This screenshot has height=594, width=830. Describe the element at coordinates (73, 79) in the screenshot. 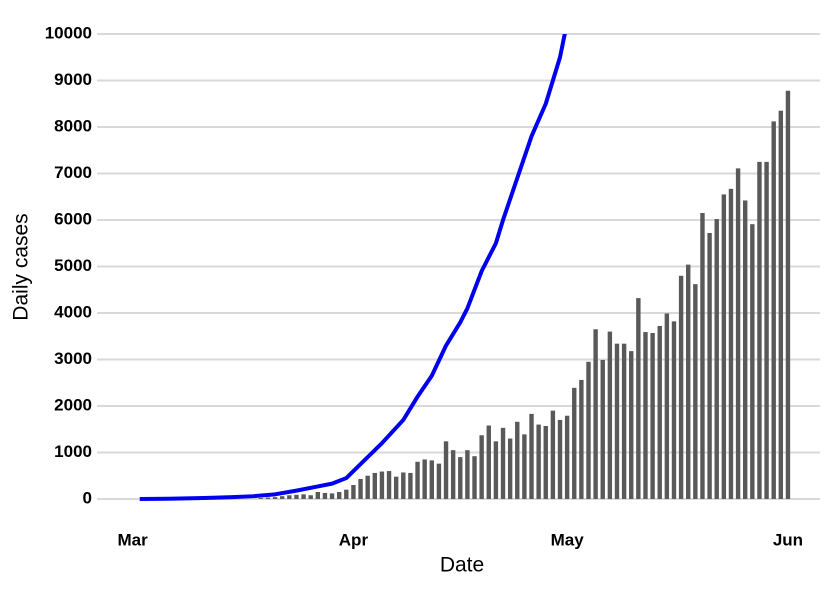

I see `y-tick-label: 9000` at that location.